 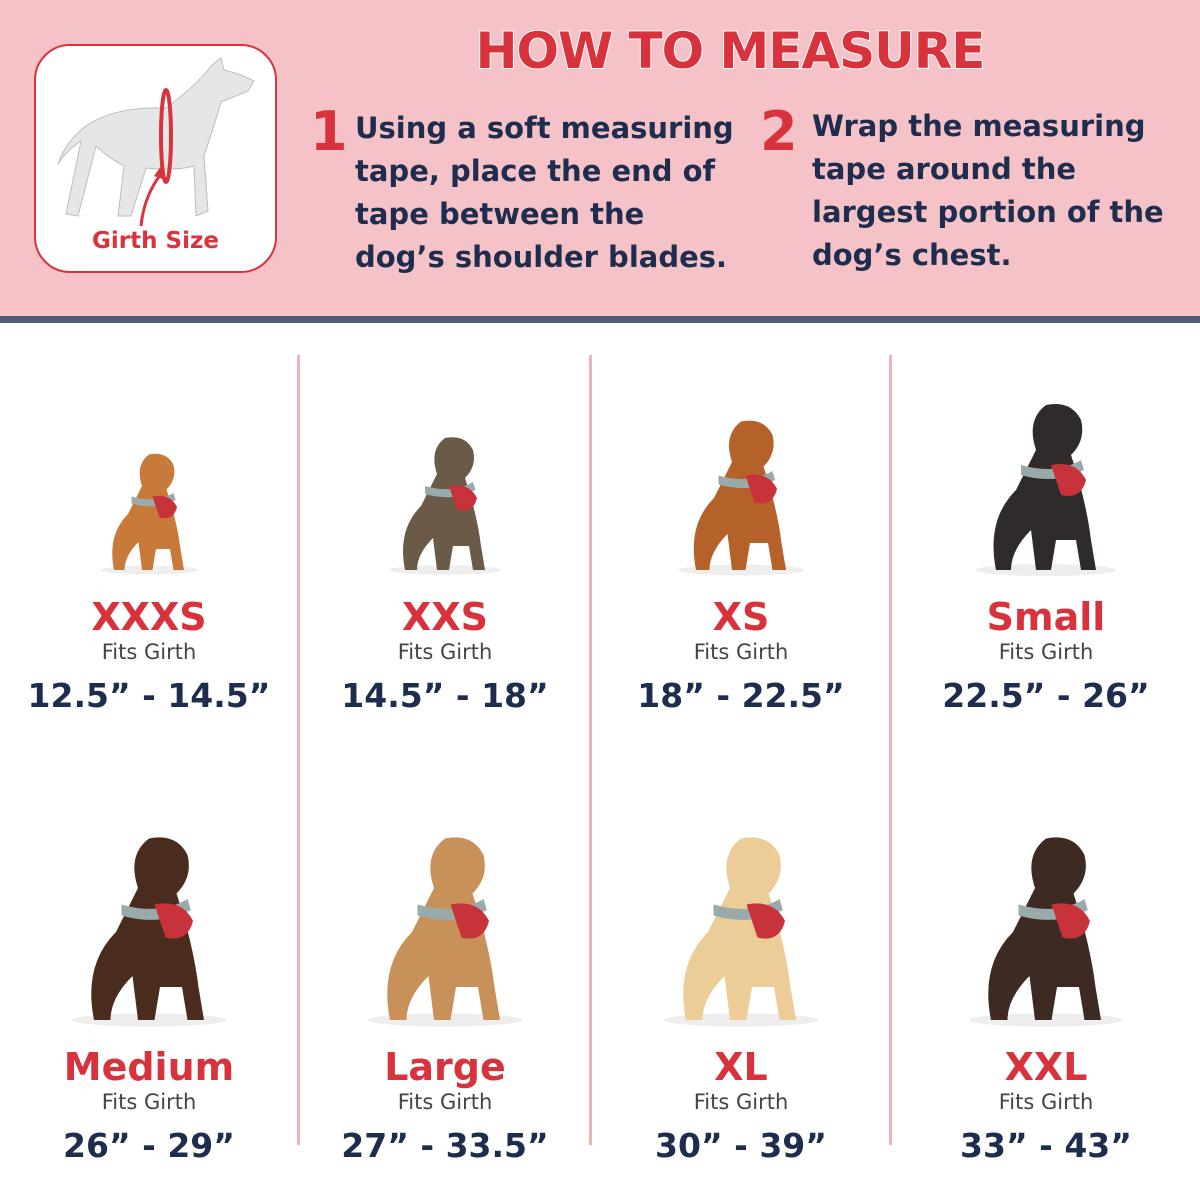 I want to click on divider, so click(x=600, y=319).